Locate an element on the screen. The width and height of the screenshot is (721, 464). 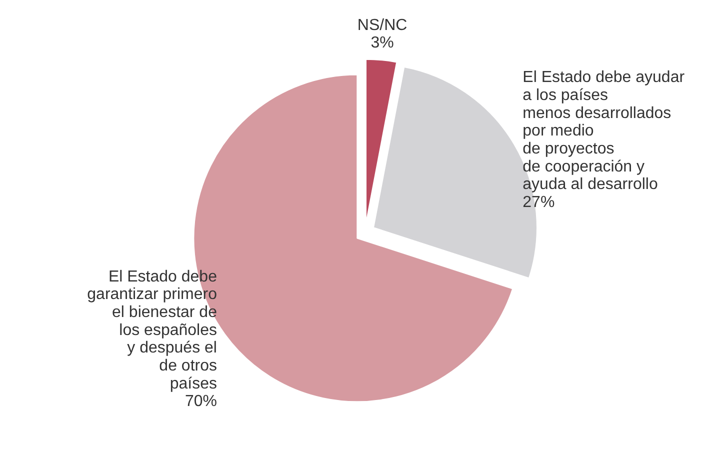
data-label: 70% is located at coordinates (200, 401).